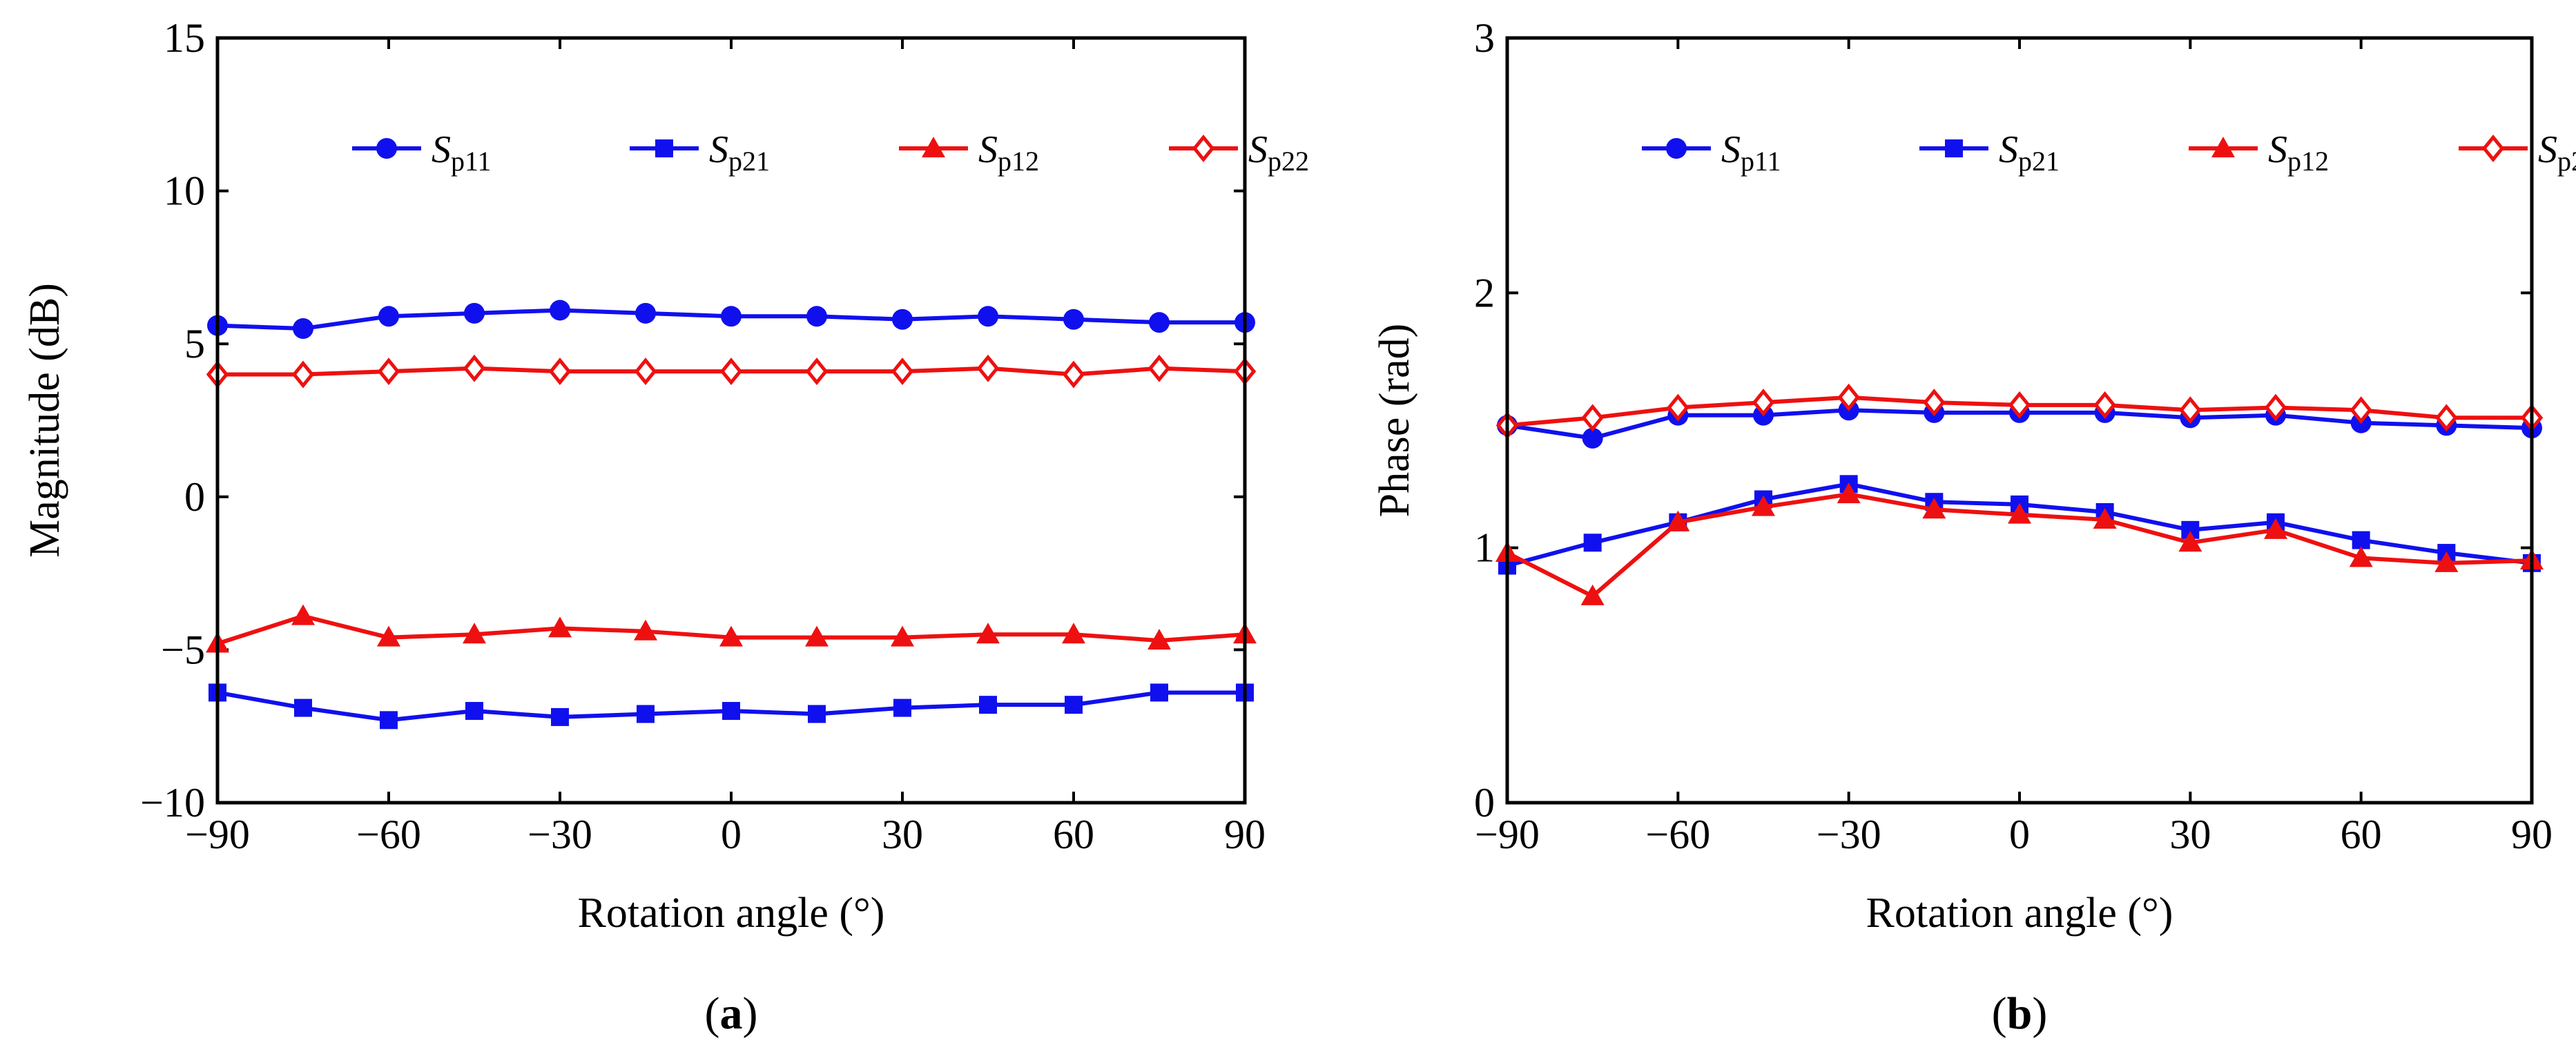 The image size is (2576, 1056). What do you see at coordinates (172, 802) in the screenshot?
I see `y-tick-label: −10` at bounding box center [172, 802].